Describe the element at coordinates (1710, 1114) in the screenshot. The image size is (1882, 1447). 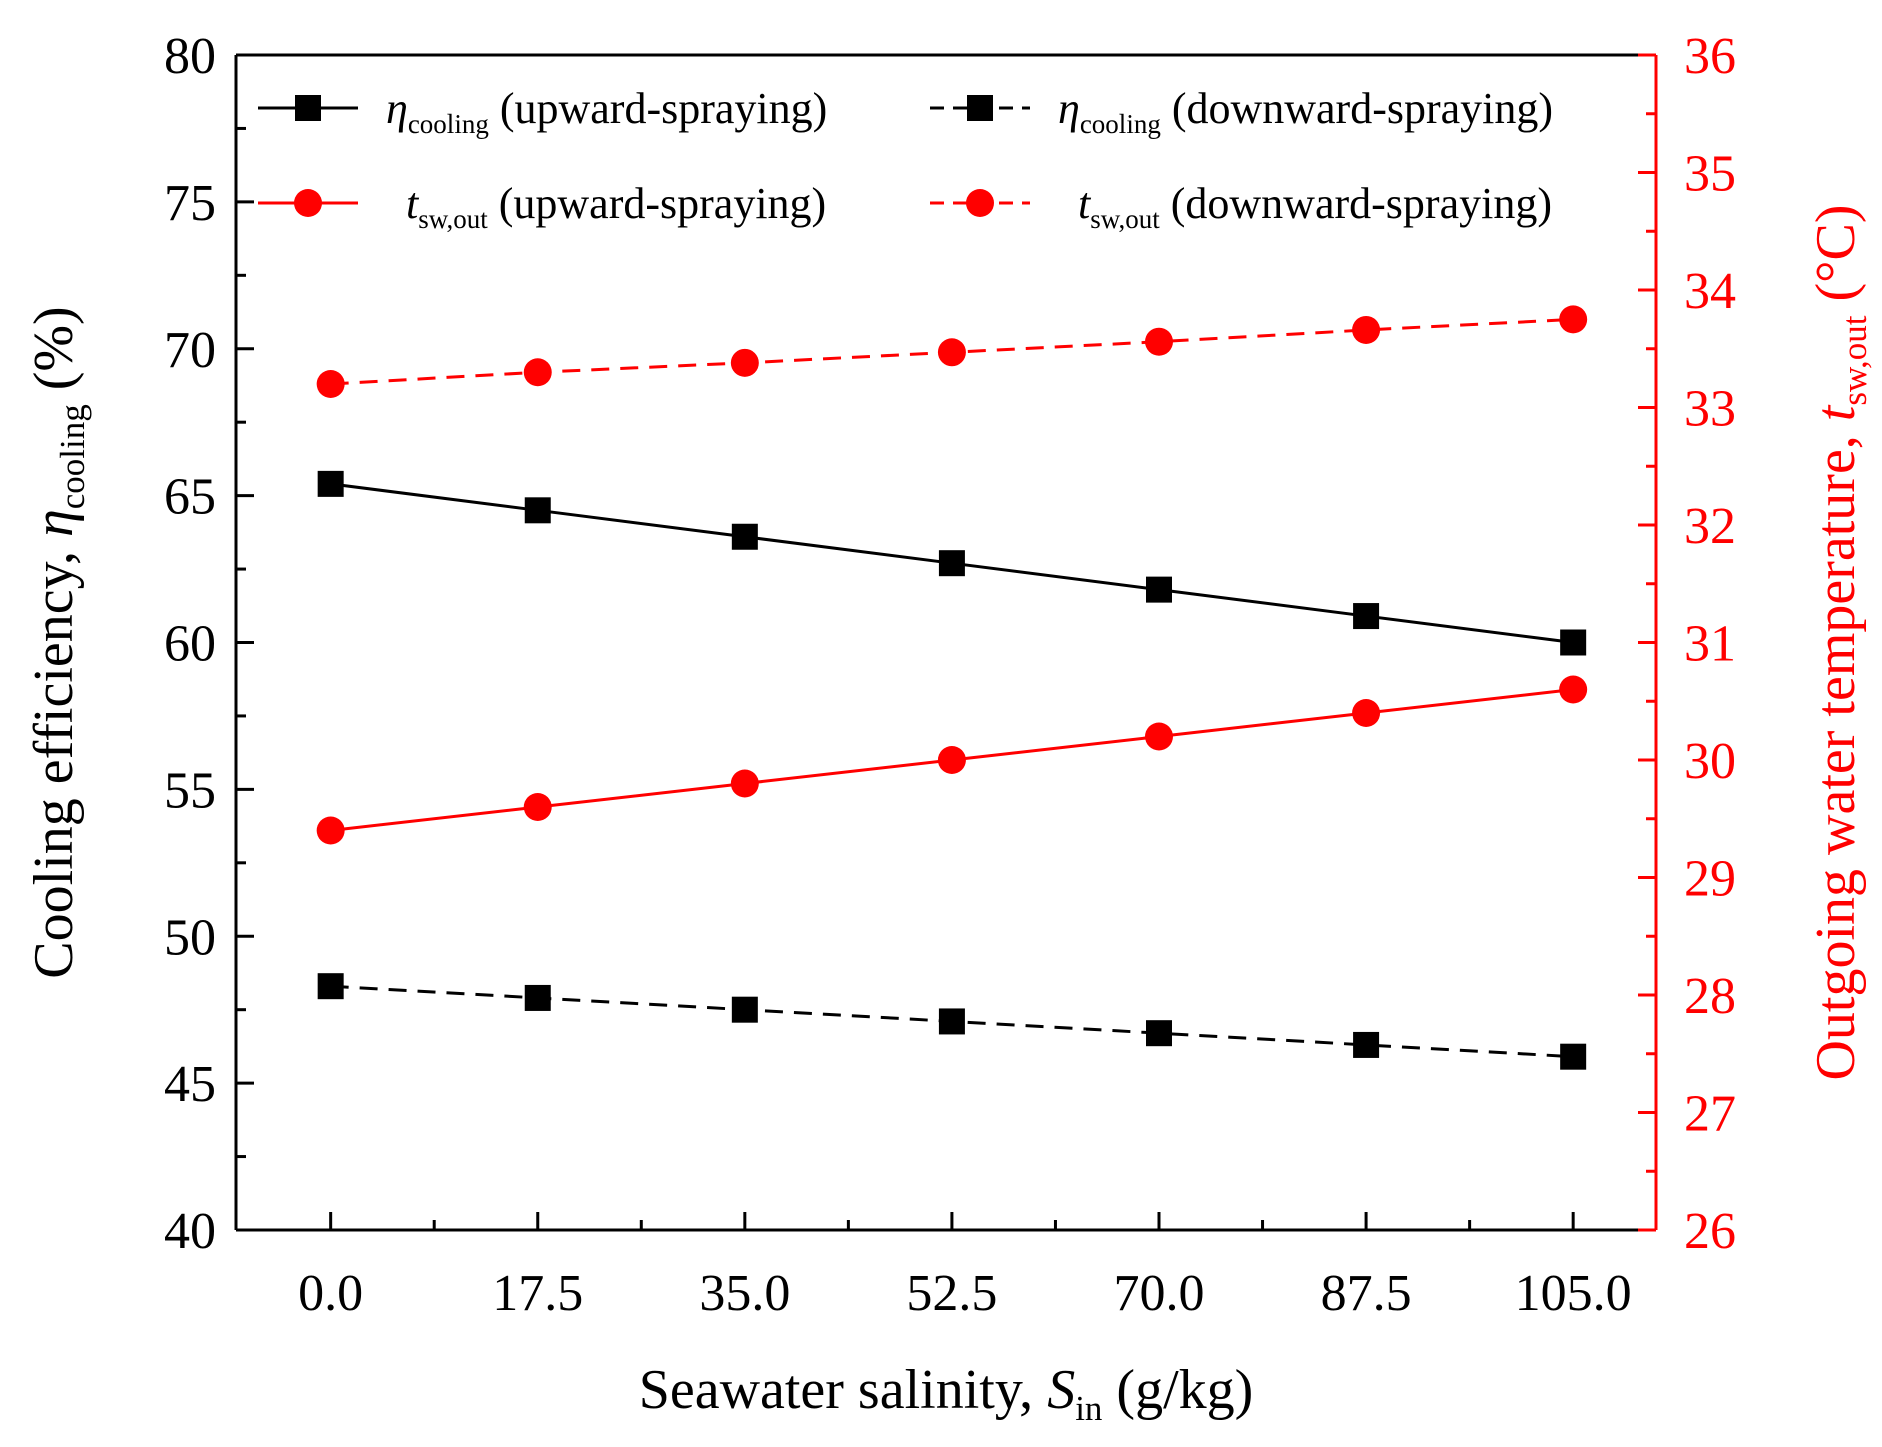
I see `right-y-tick-label: 27` at that location.